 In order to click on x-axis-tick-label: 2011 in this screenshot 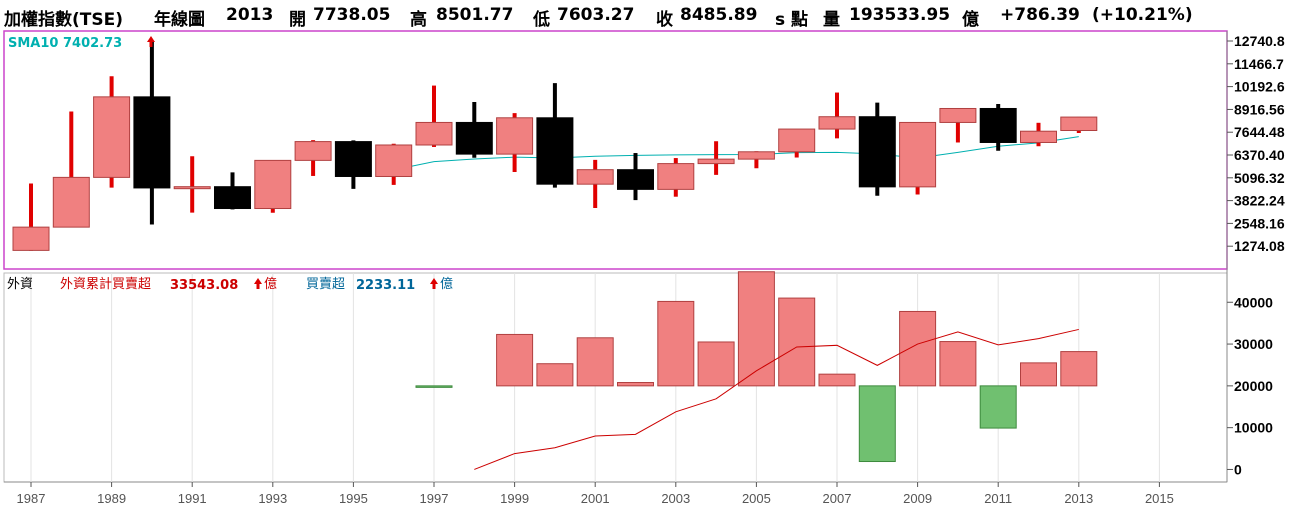, I will do `click(998, 498)`.